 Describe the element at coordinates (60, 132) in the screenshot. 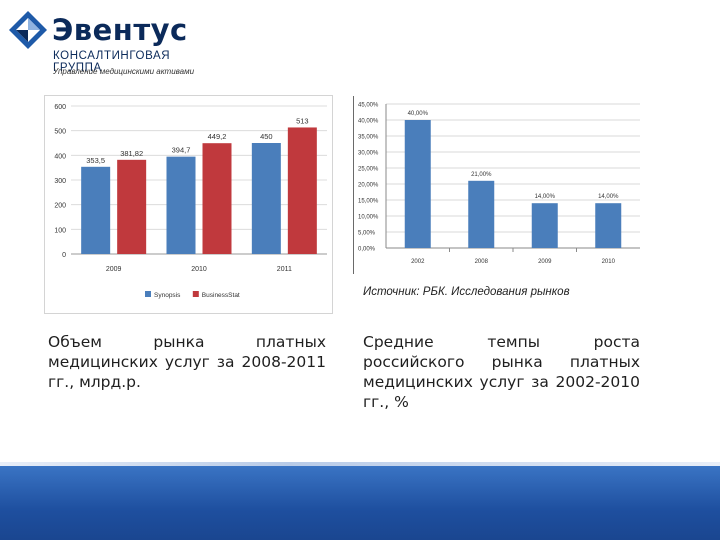

I see `y-tick-label: 500` at that location.